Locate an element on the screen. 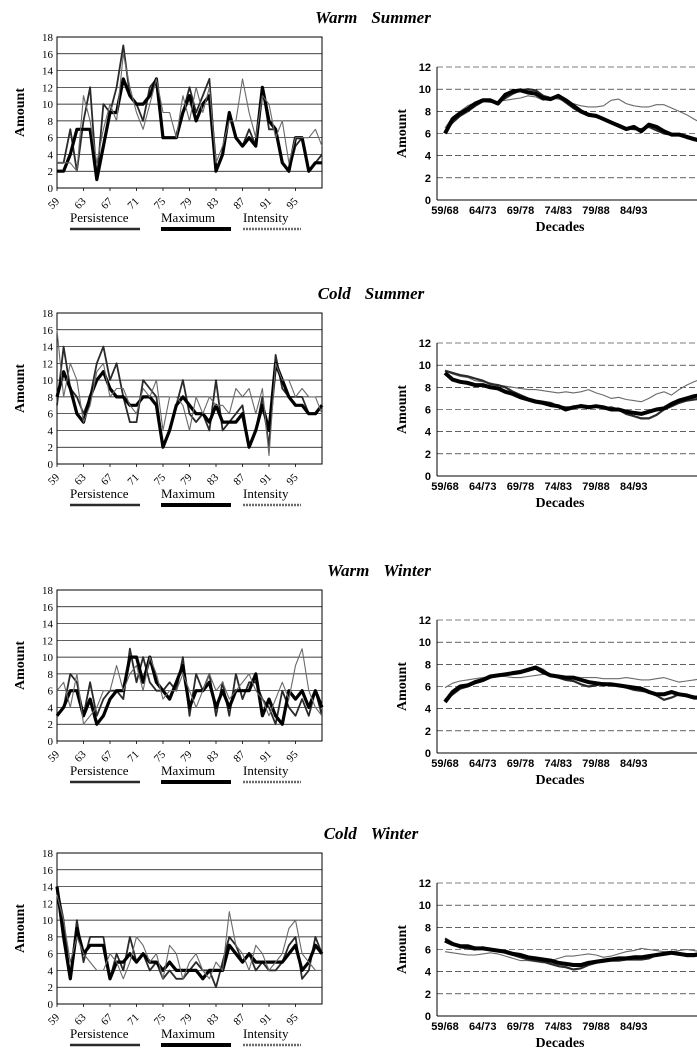 Image resolution: width=697 pixels, height=1054 pixels. section-title-word: Warm is located at coordinates (336, 17).